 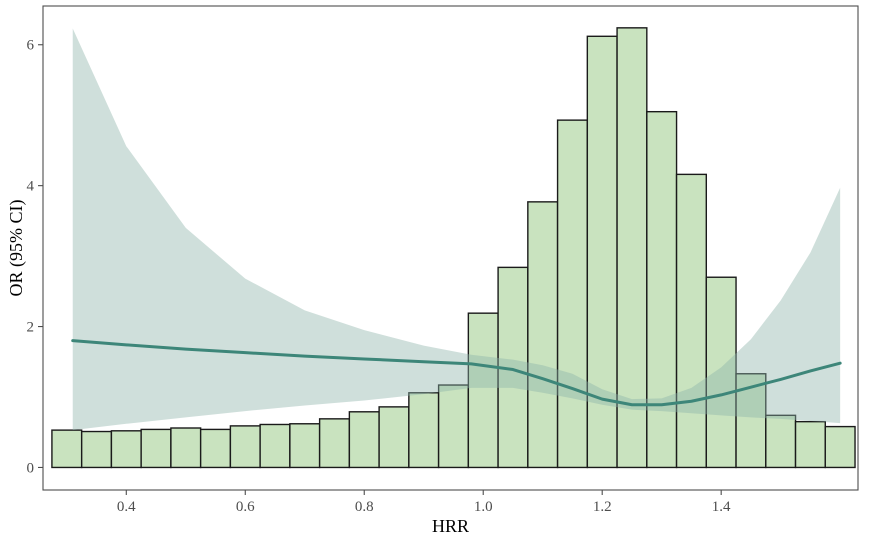 I want to click on y-tick-label: 4, so click(x=31, y=187).